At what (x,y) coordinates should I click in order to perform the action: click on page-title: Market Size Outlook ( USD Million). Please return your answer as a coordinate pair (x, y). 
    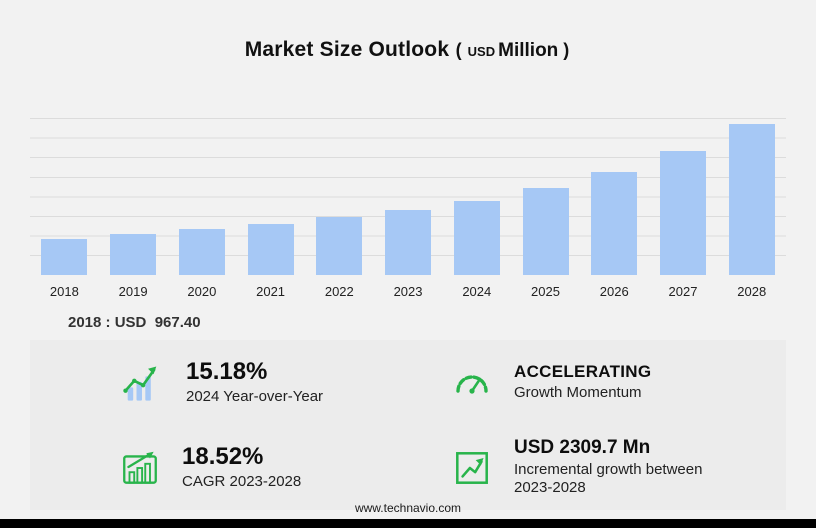
    Looking at the image, I should click on (408, 50).